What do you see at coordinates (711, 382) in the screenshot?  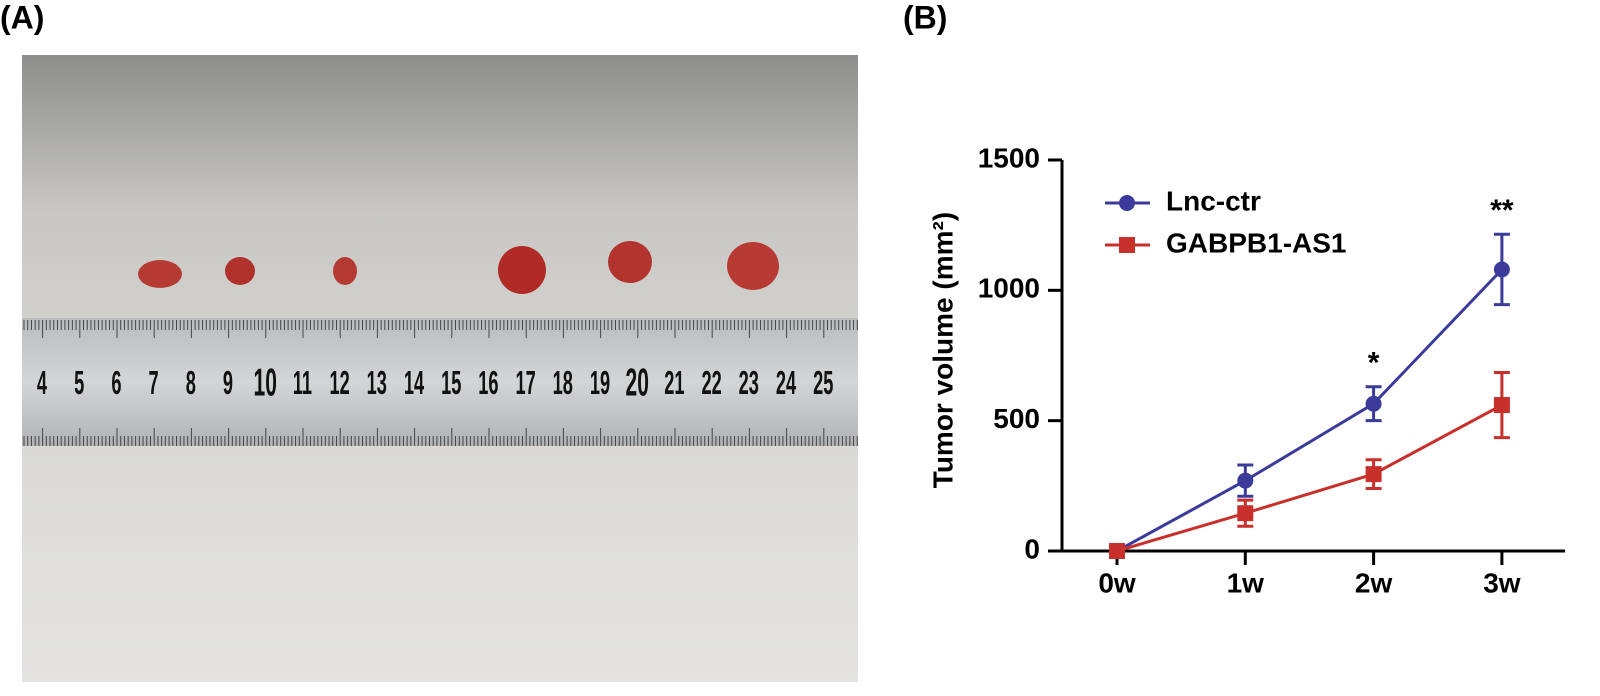 I see `ruler-label: 22` at bounding box center [711, 382].